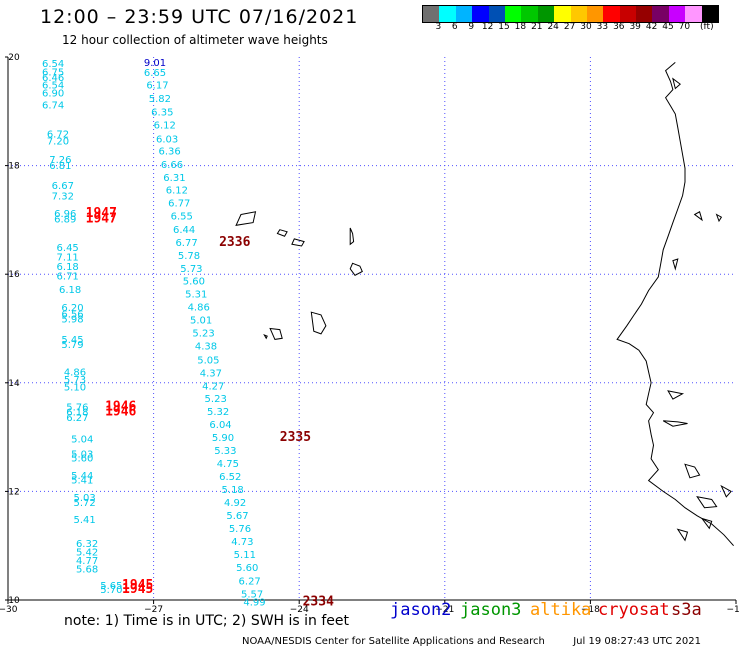 The height and width of the screenshot is (650, 740). What do you see at coordinates (454, 27) in the screenshot?
I see `color-scale-label: 6` at bounding box center [454, 27].